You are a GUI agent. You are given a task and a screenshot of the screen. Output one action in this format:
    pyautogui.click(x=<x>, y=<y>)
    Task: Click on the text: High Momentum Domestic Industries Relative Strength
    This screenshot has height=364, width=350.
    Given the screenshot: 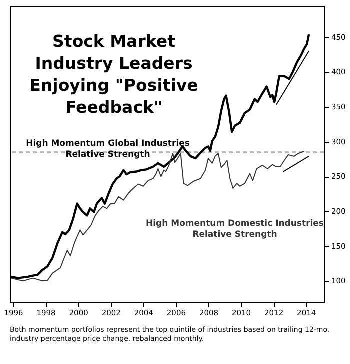 What is the action you would take?
    pyautogui.click(x=235, y=229)
    